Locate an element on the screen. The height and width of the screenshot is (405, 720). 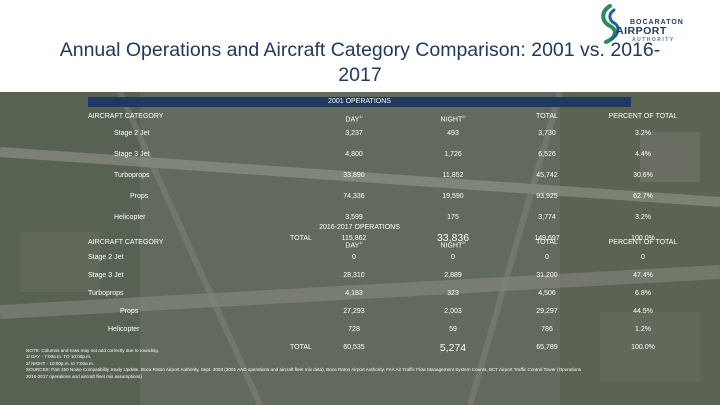
day-cell: 728 is located at coordinates (354, 329).